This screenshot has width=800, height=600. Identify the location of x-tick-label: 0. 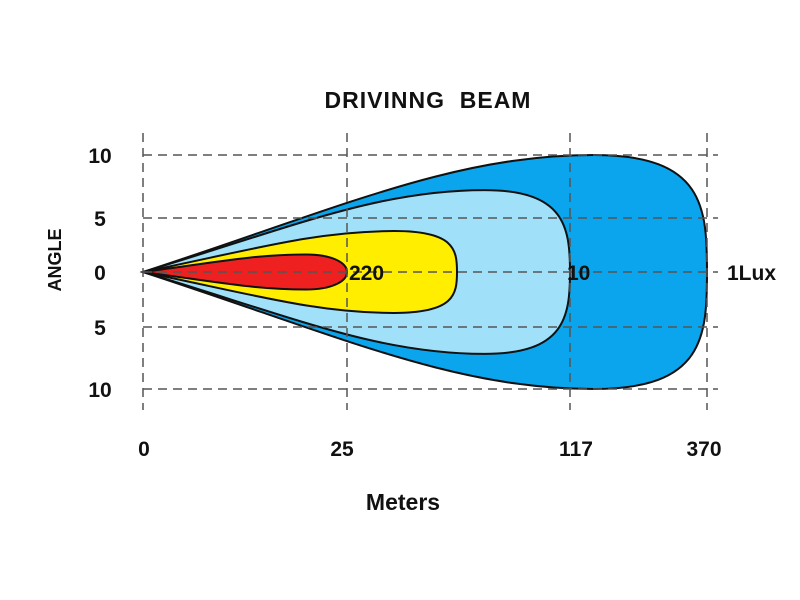
(144, 449).